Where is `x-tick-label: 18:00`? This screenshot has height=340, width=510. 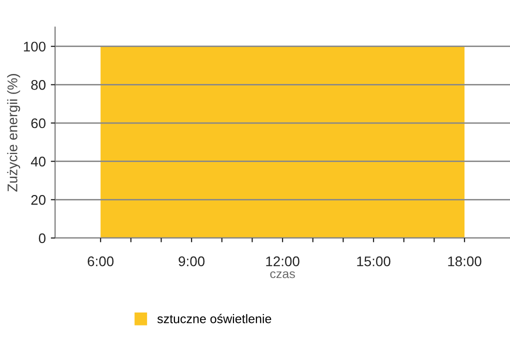 x-tick-label: 18:00 is located at coordinates (465, 261).